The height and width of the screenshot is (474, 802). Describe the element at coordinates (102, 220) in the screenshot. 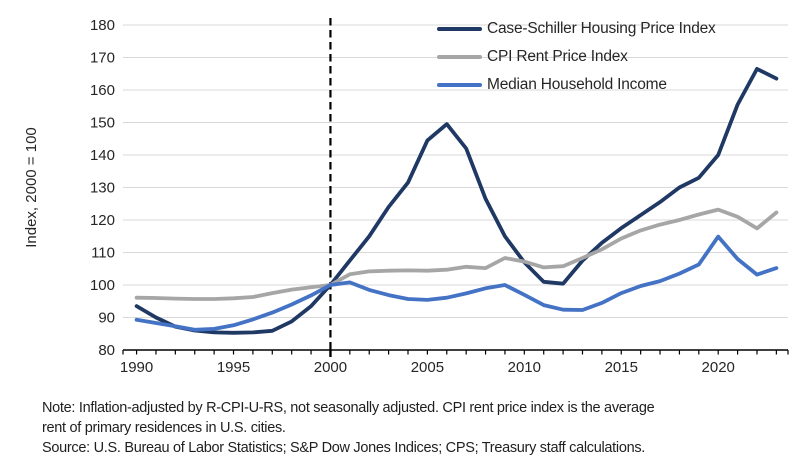

I see `y-axis-tick-label: 120` at that location.